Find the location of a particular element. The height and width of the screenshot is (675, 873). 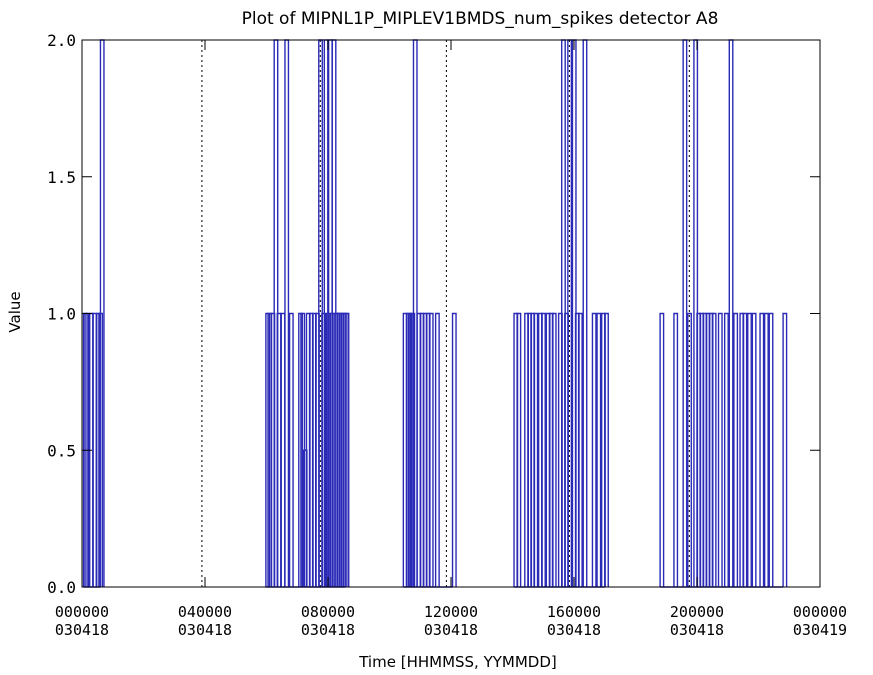

x-tick-time-2: 080000 is located at coordinates (328, 612).